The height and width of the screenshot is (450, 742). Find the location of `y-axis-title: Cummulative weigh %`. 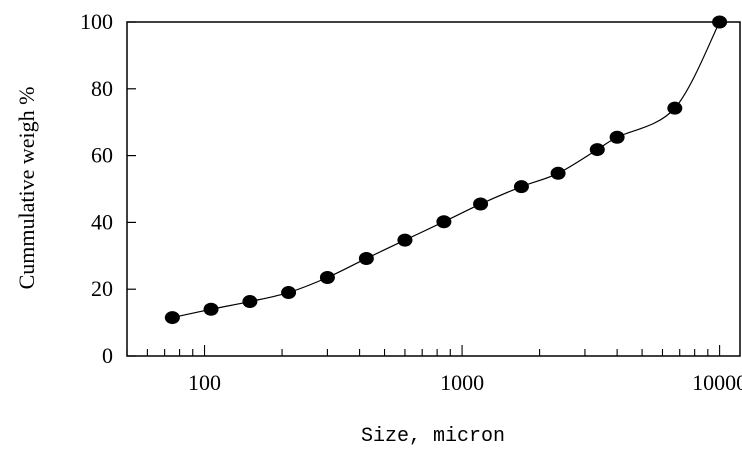

y-axis-title: Cummulative weigh % is located at coordinates (26, 188).